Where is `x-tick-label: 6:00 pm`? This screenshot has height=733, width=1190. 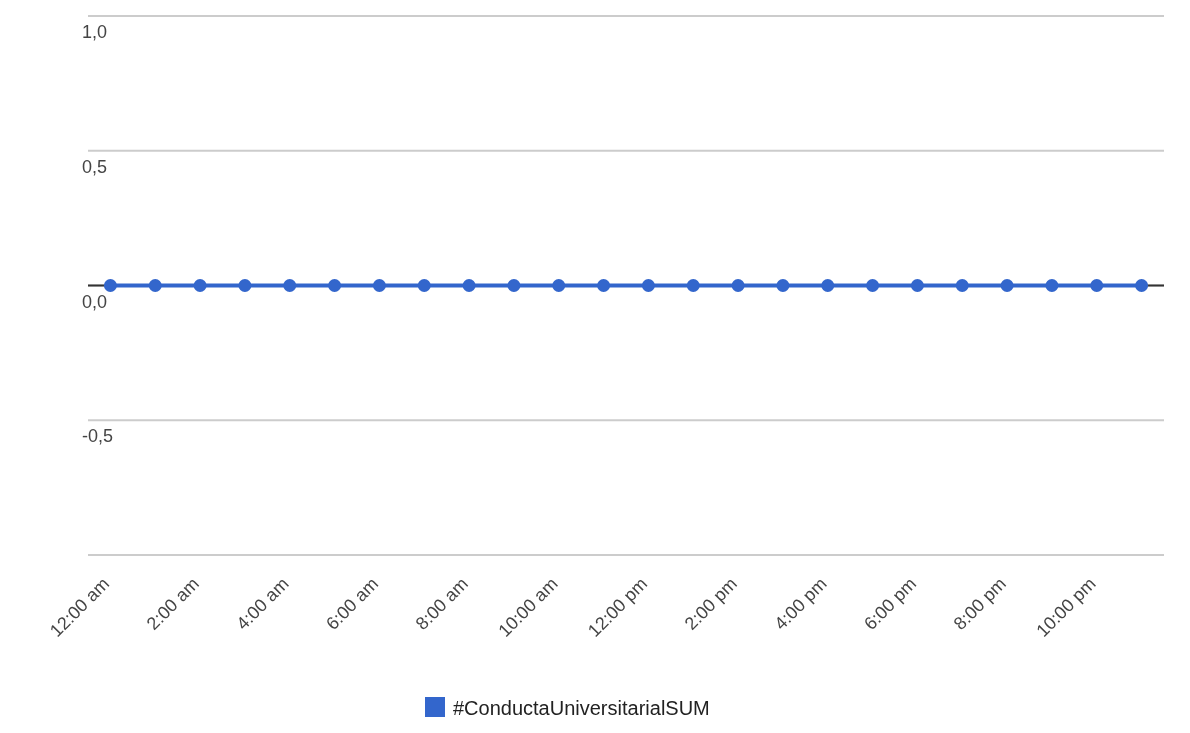 x-tick-label: 6:00 pm is located at coordinates (890, 603).